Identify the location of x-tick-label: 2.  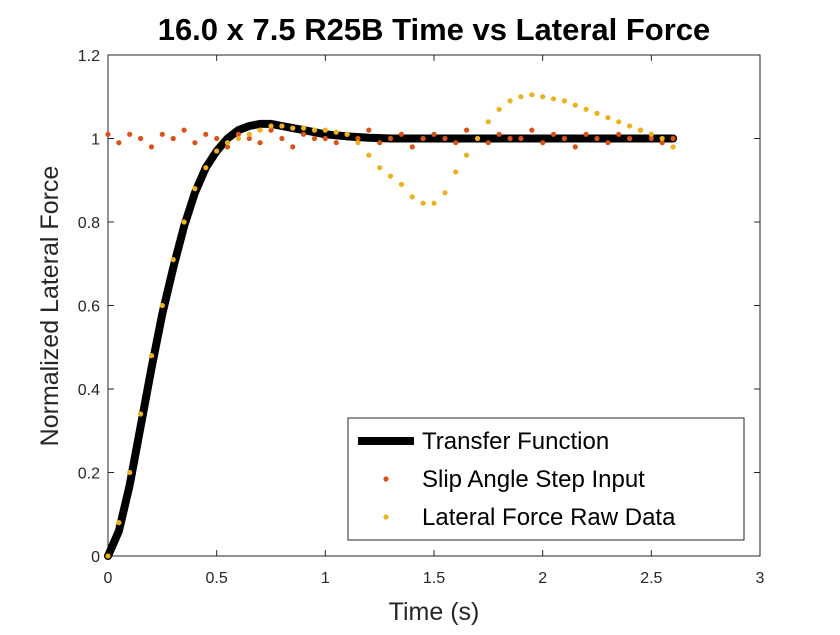
(542, 578).